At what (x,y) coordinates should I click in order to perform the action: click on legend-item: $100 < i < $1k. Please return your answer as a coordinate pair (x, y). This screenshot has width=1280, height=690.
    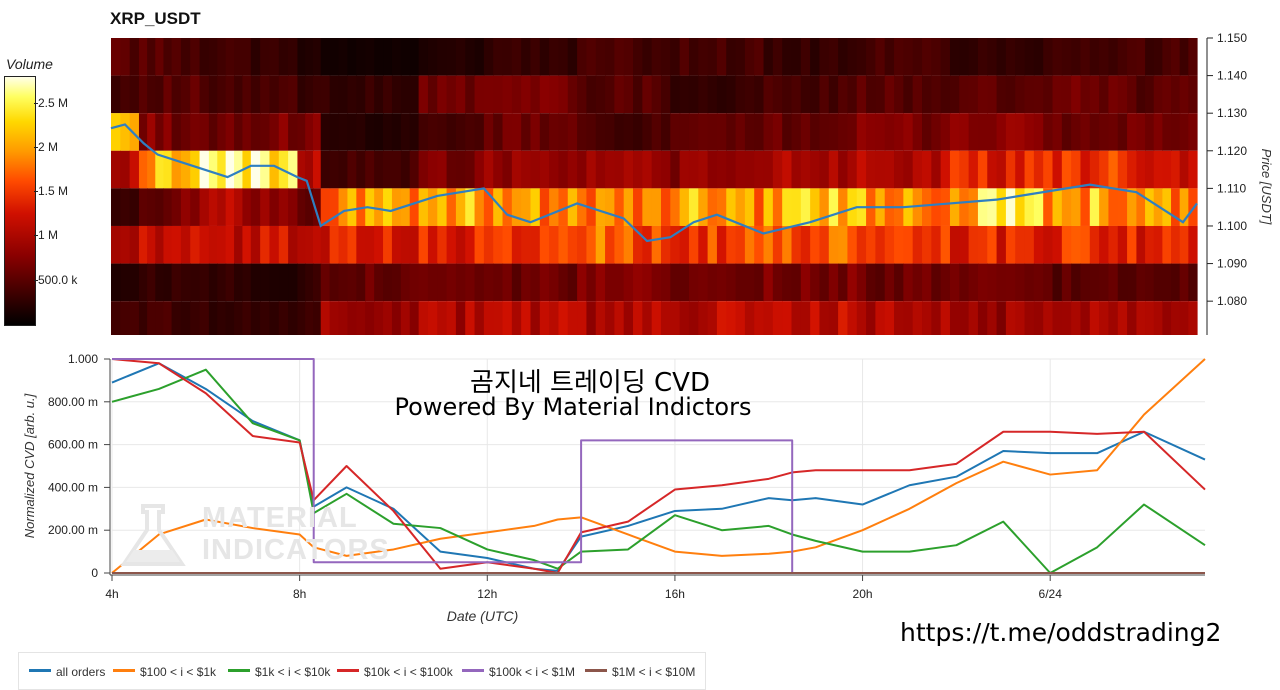
    Looking at the image, I should click on (164, 672).